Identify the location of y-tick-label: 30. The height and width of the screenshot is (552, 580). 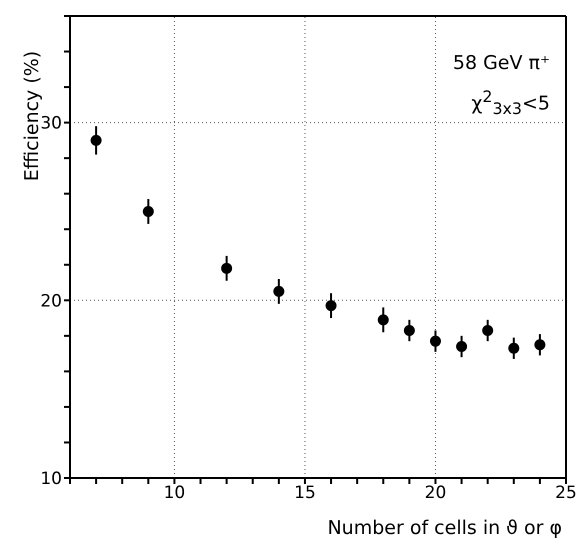
(51, 124).